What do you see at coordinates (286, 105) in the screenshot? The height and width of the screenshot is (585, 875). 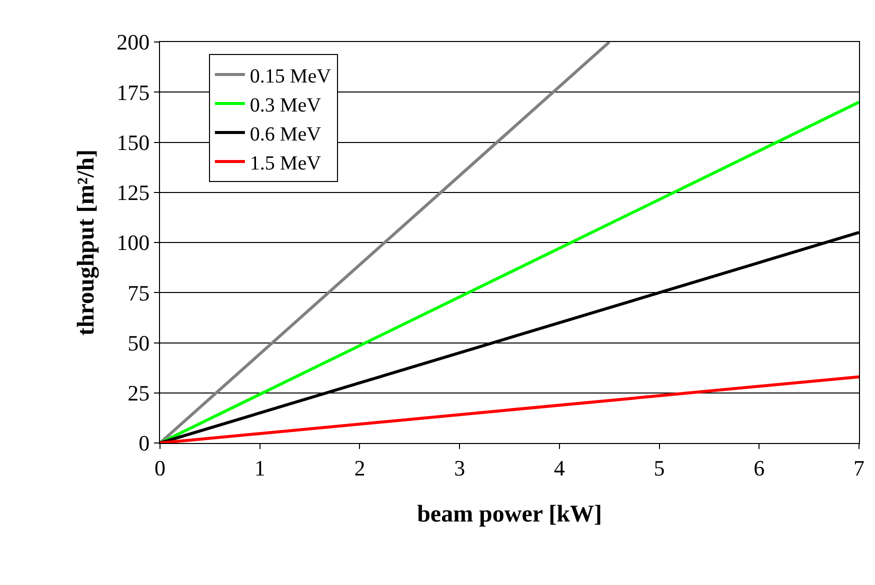 I see `legend-label: 0.3 MeV` at bounding box center [286, 105].